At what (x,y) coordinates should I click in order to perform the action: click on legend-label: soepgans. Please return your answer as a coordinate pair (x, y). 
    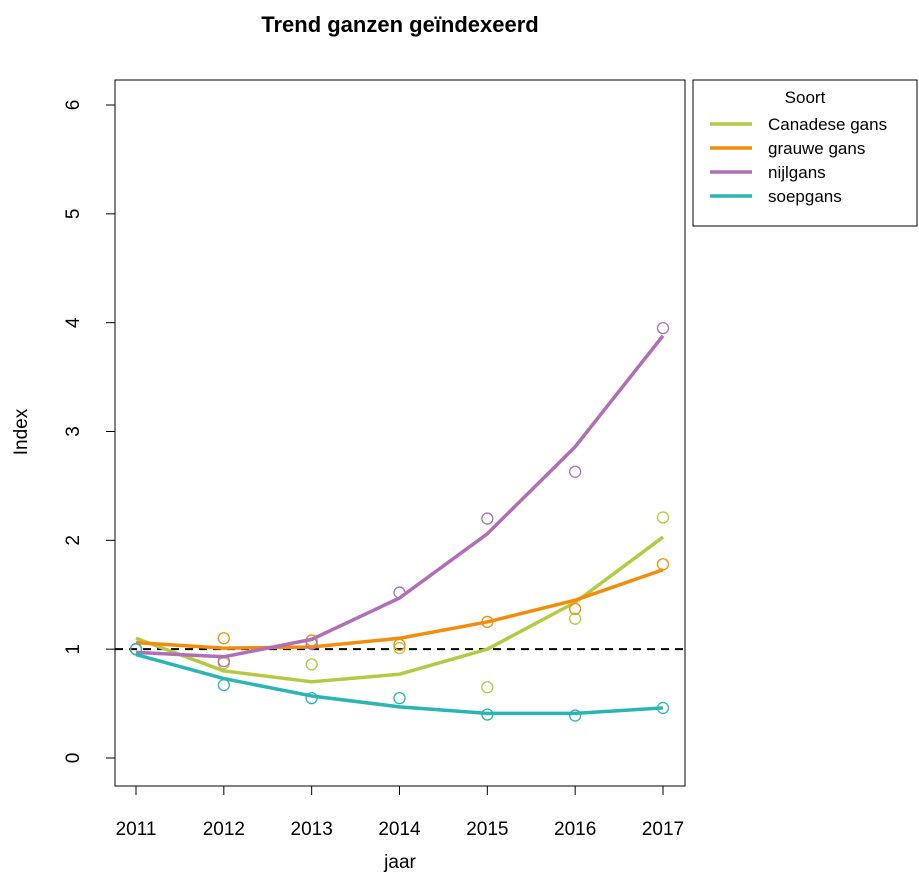
    Looking at the image, I should click on (805, 196).